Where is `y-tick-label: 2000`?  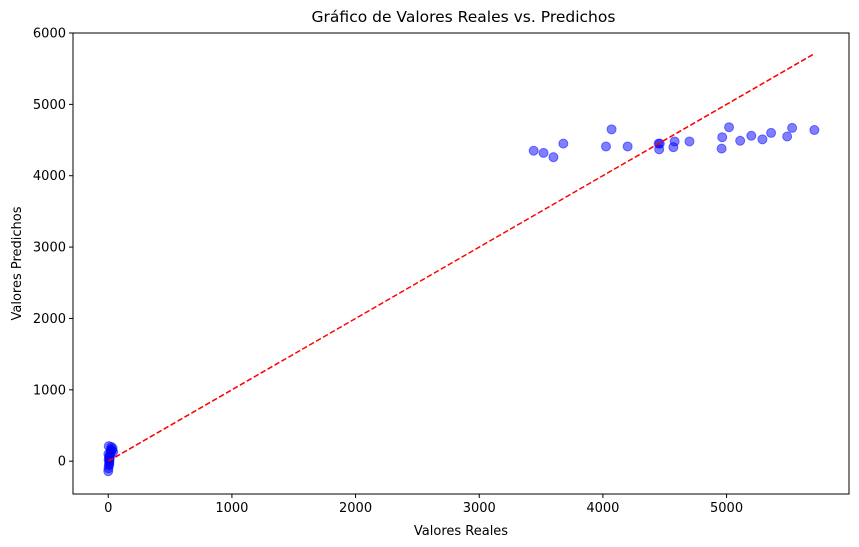 y-tick-label: 2000 is located at coordinates (49, 319).